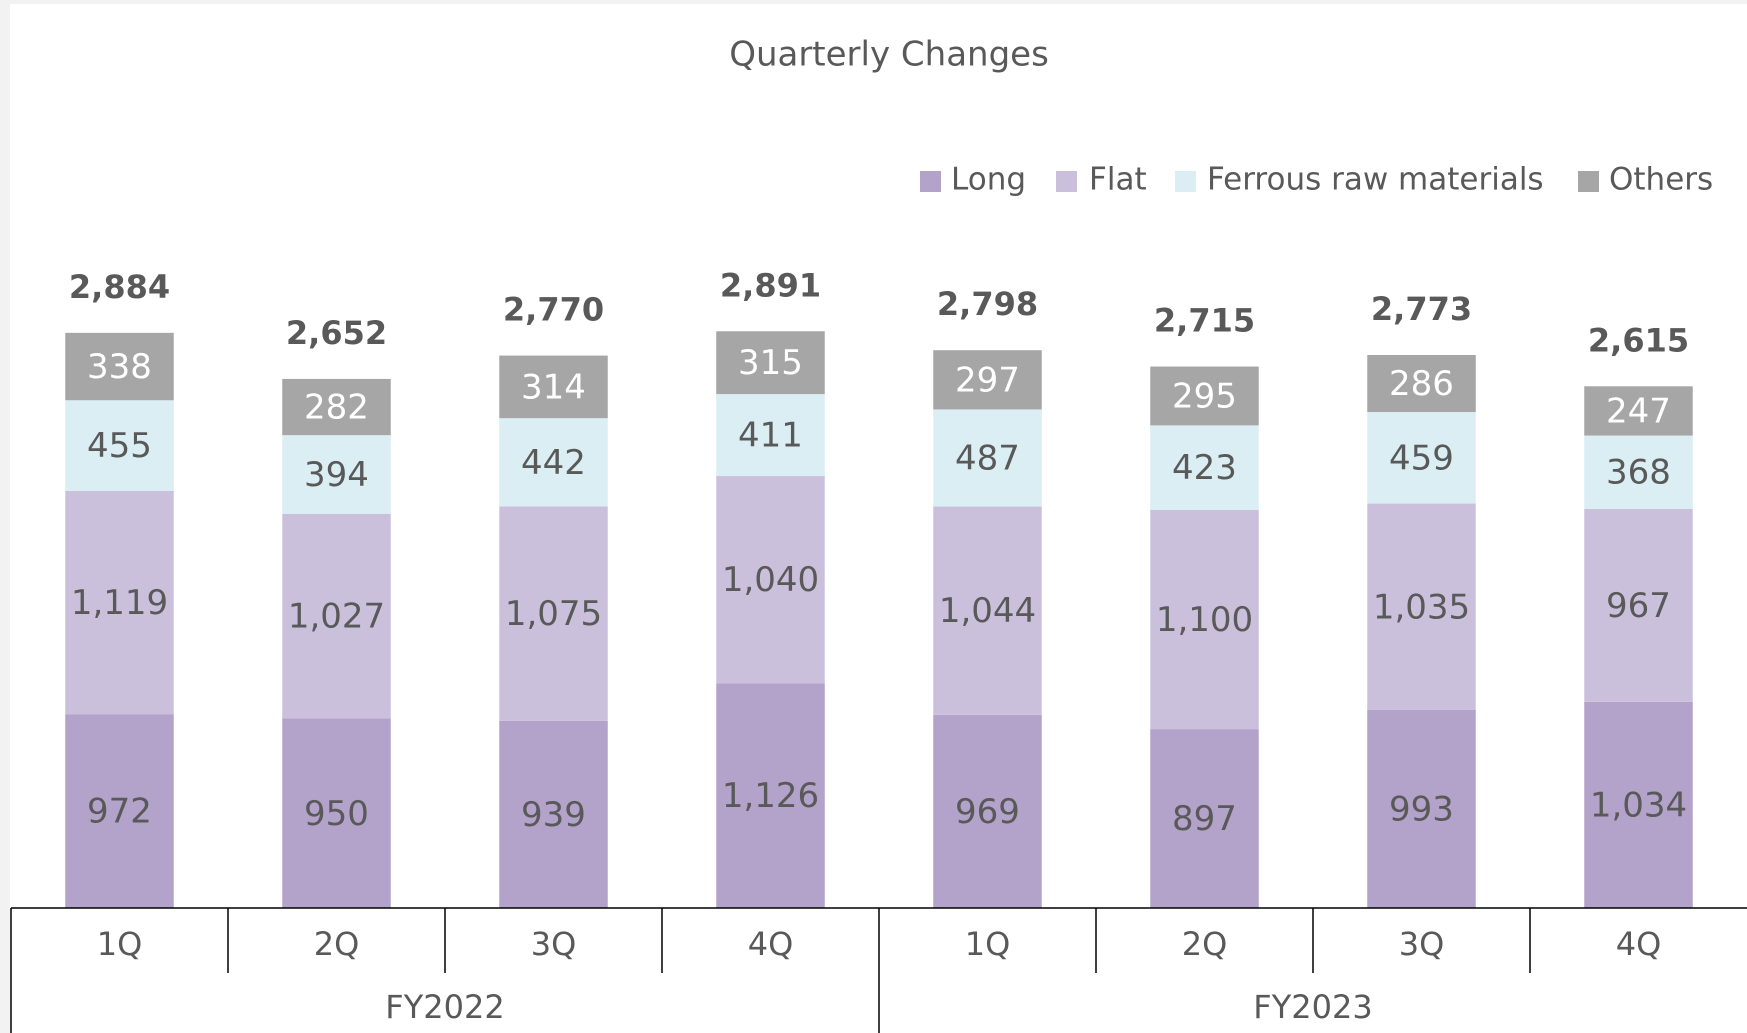 The image size is (1747, 1033). What do you see at coordinates (987, 304) in the screenshot?
I see `total-label: 2,798` at bounding box center [987, 304].